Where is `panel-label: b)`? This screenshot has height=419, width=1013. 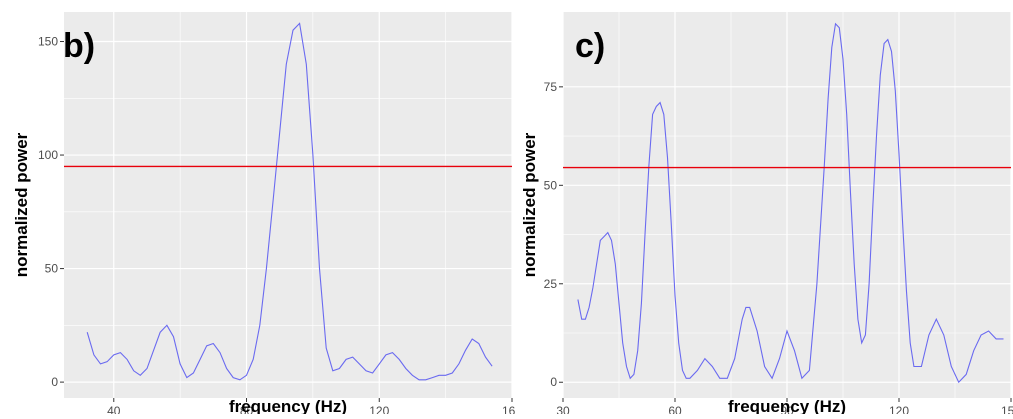
panel-label: b) is located at coordinates (79, 46).